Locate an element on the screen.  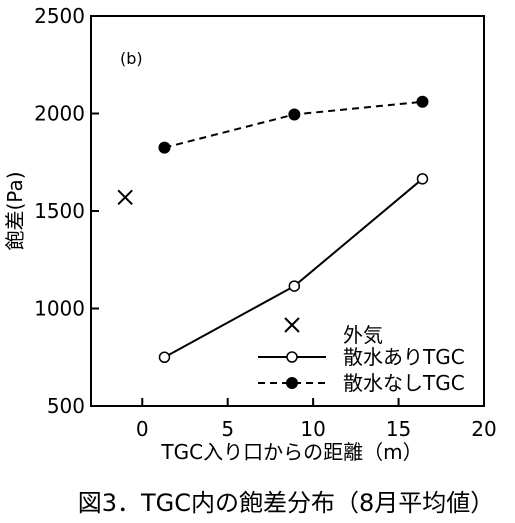
x-tick-label: 0 is located at coordinates (142, 429).